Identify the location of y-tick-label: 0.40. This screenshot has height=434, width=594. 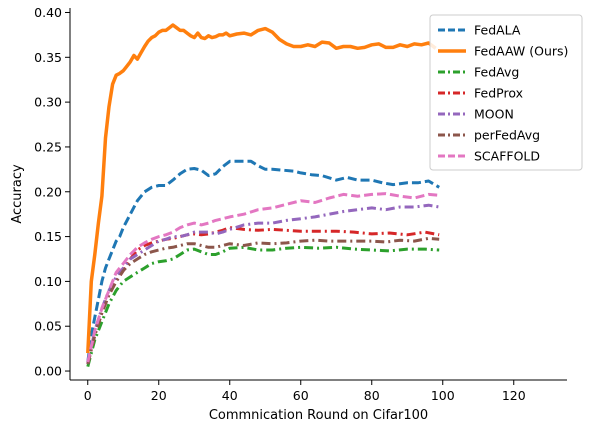
(48, 12).